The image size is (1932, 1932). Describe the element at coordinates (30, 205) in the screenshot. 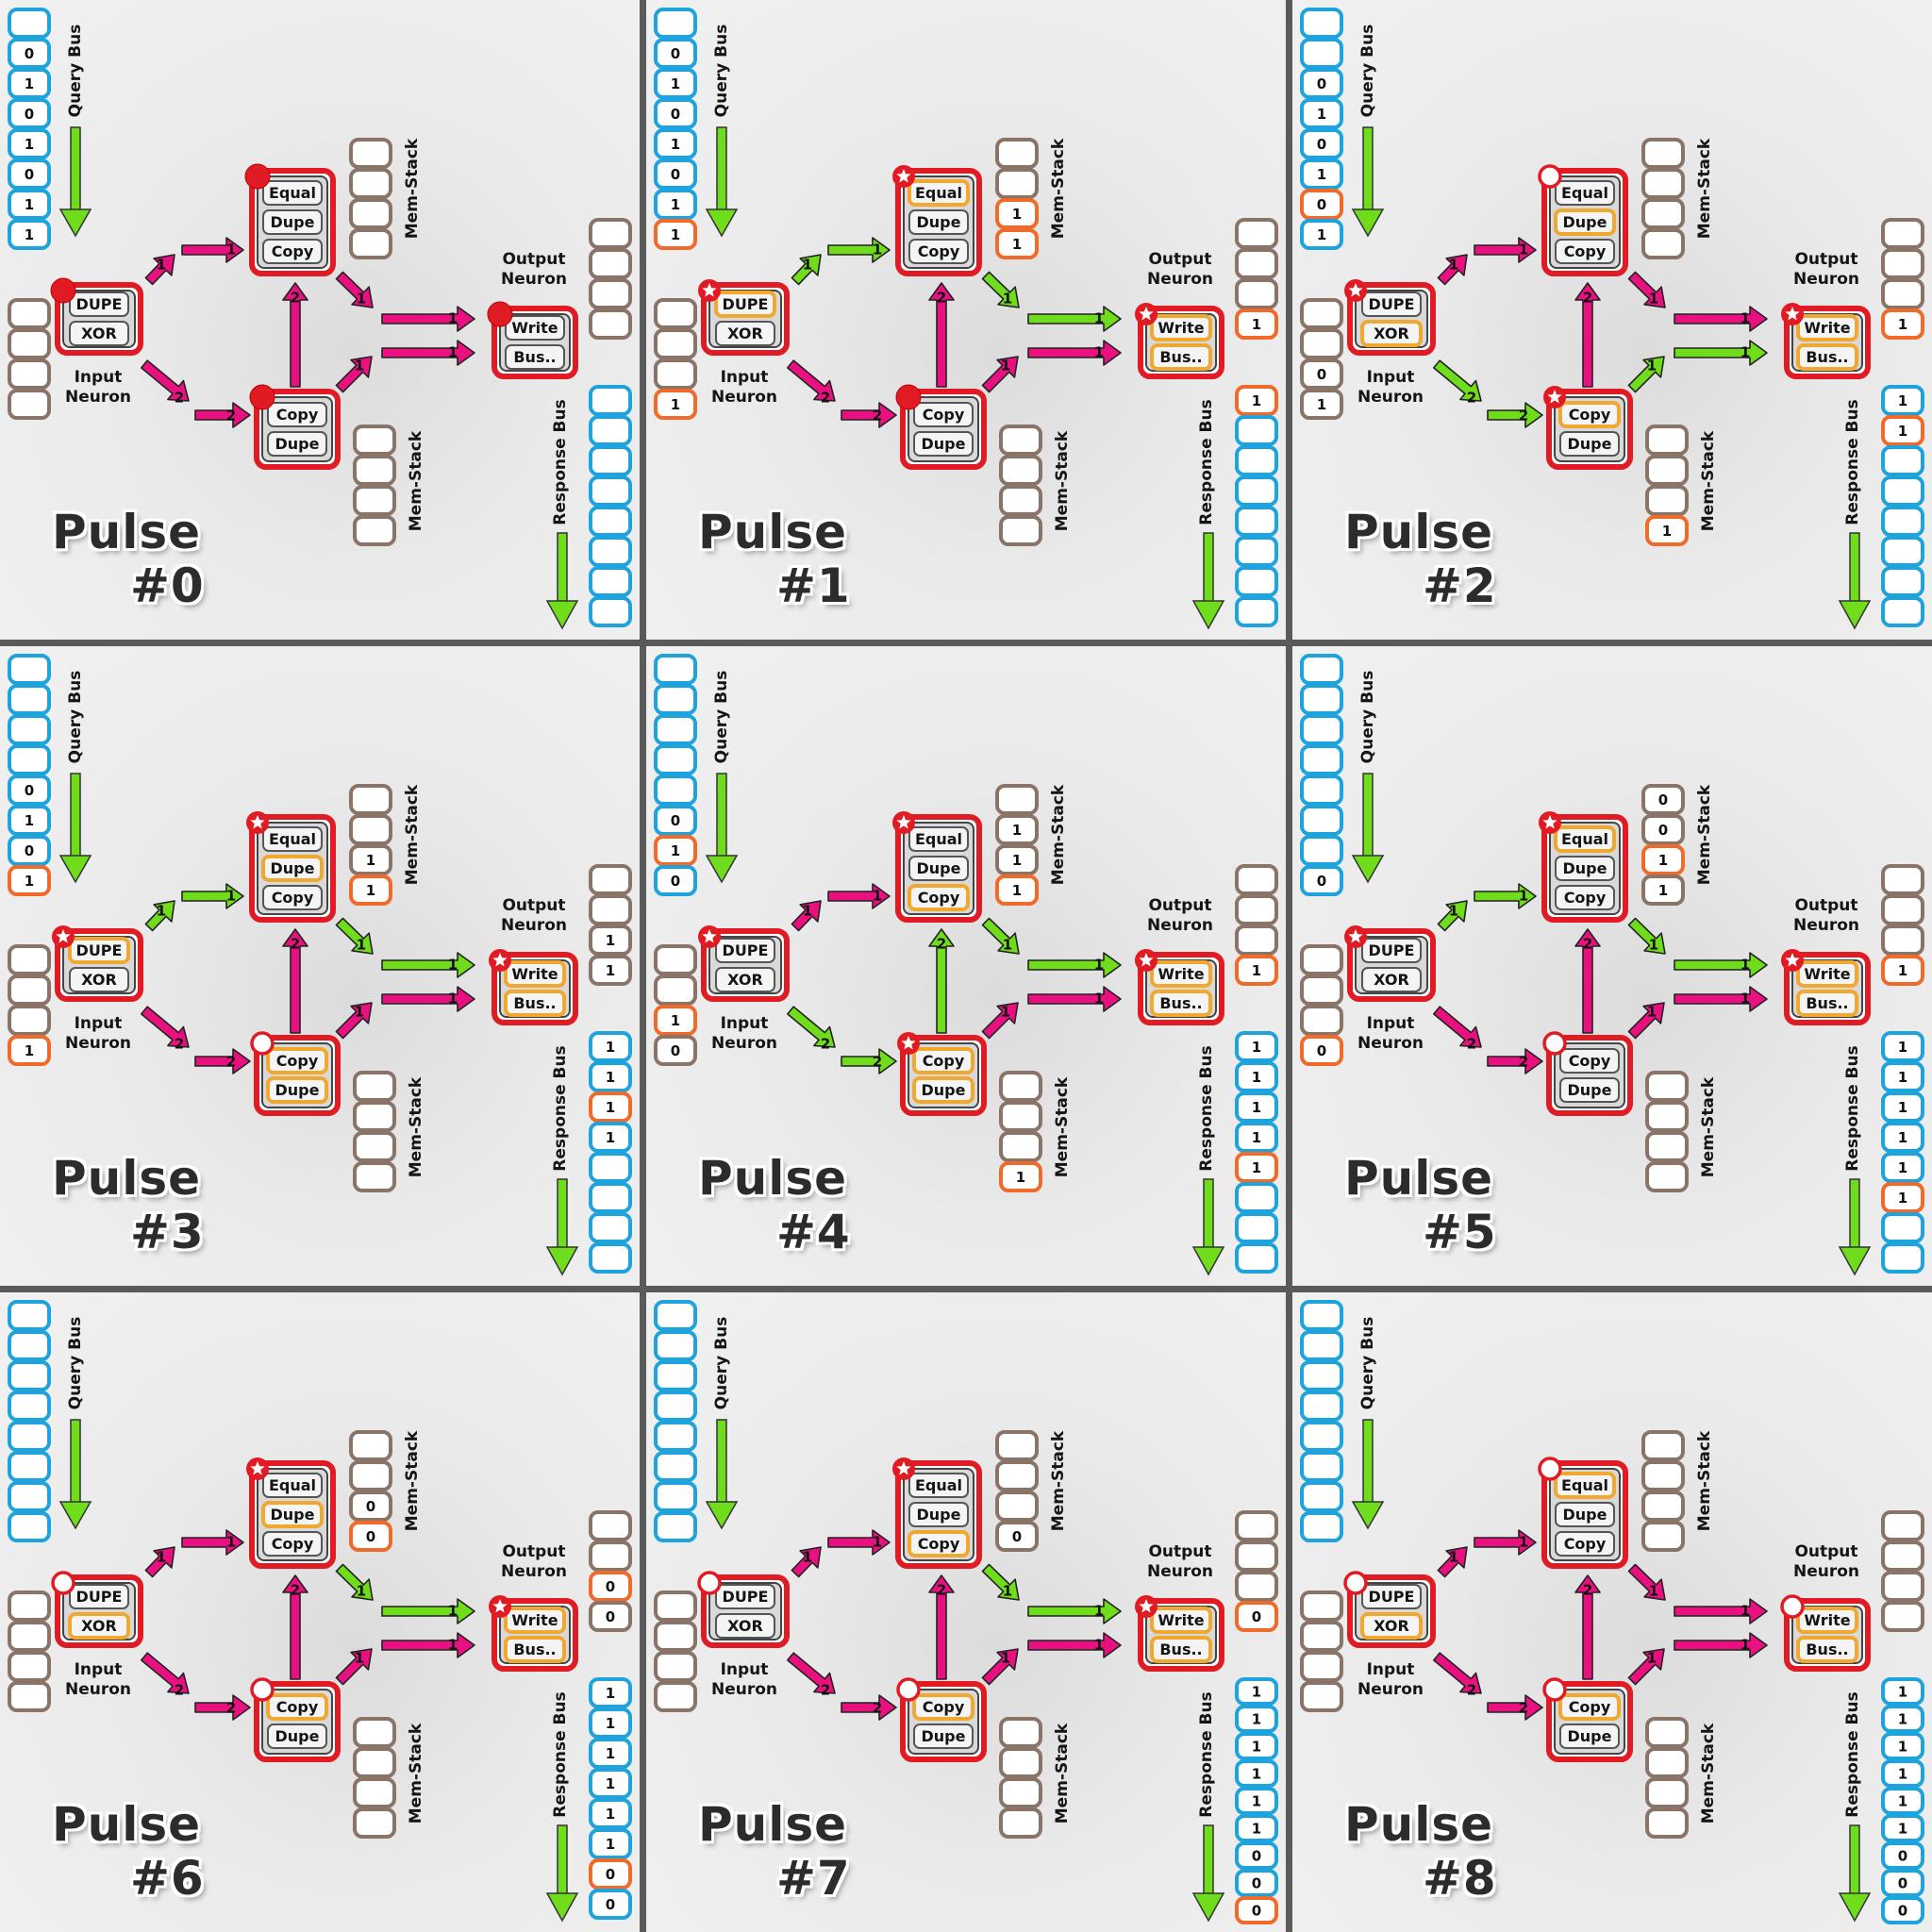

I see `query-bus-cell-value: 1` at that location.